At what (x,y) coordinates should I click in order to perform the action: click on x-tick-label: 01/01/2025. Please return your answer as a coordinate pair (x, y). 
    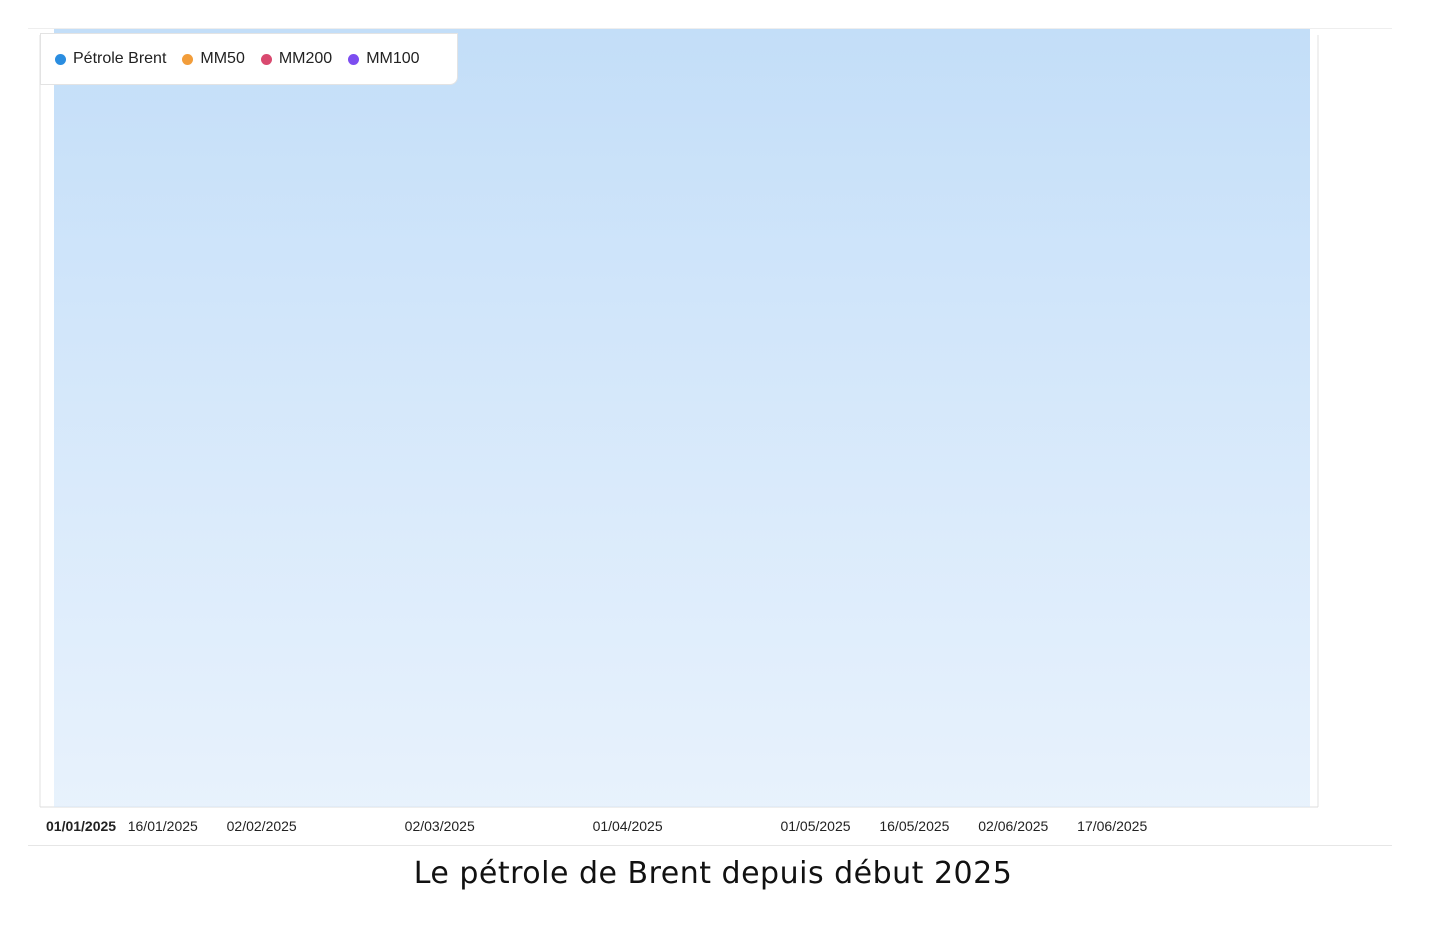
    Looking at the image, I should click on (81, 826).